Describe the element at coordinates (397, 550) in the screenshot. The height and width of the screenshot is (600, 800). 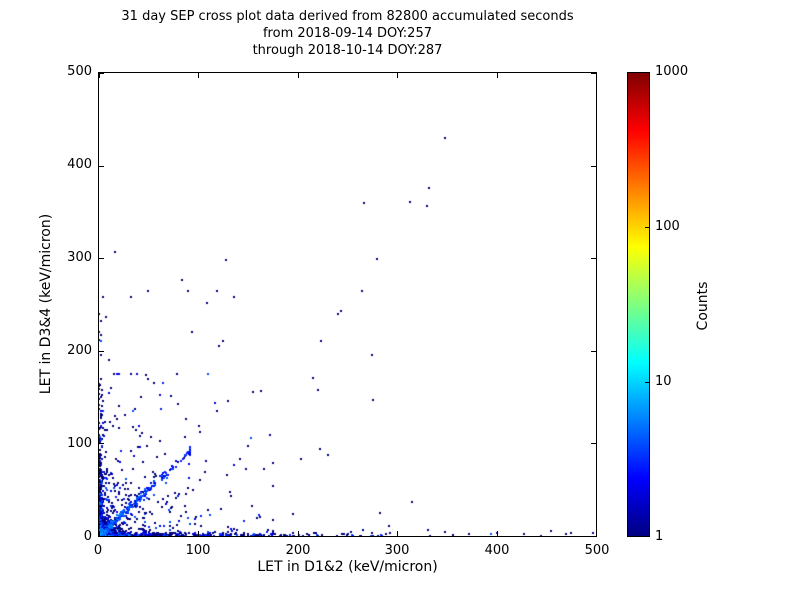
I see `x-tick-label: 300` at that location.